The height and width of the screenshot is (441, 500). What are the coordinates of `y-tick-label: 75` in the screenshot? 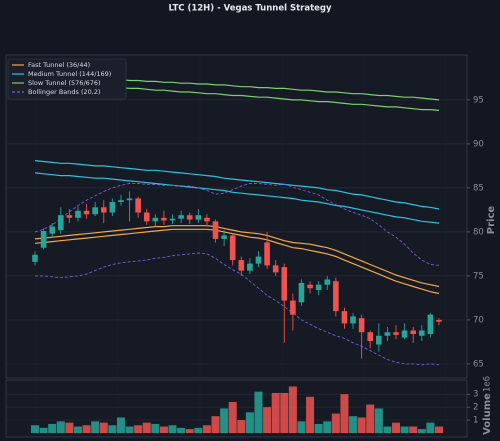 It's located at (478, 276).